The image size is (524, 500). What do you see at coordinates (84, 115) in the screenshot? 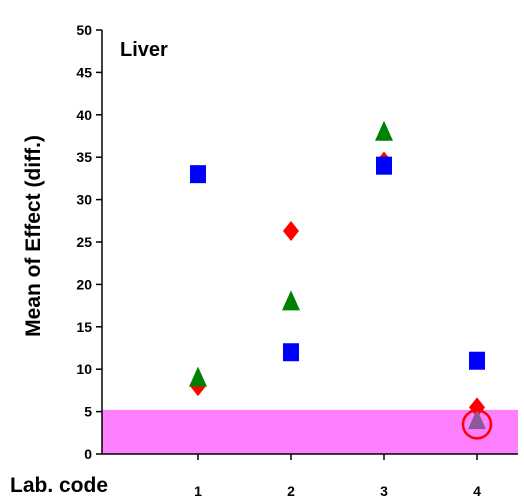
I see `y-tick-label: 40` at bounding box center [84, 115].